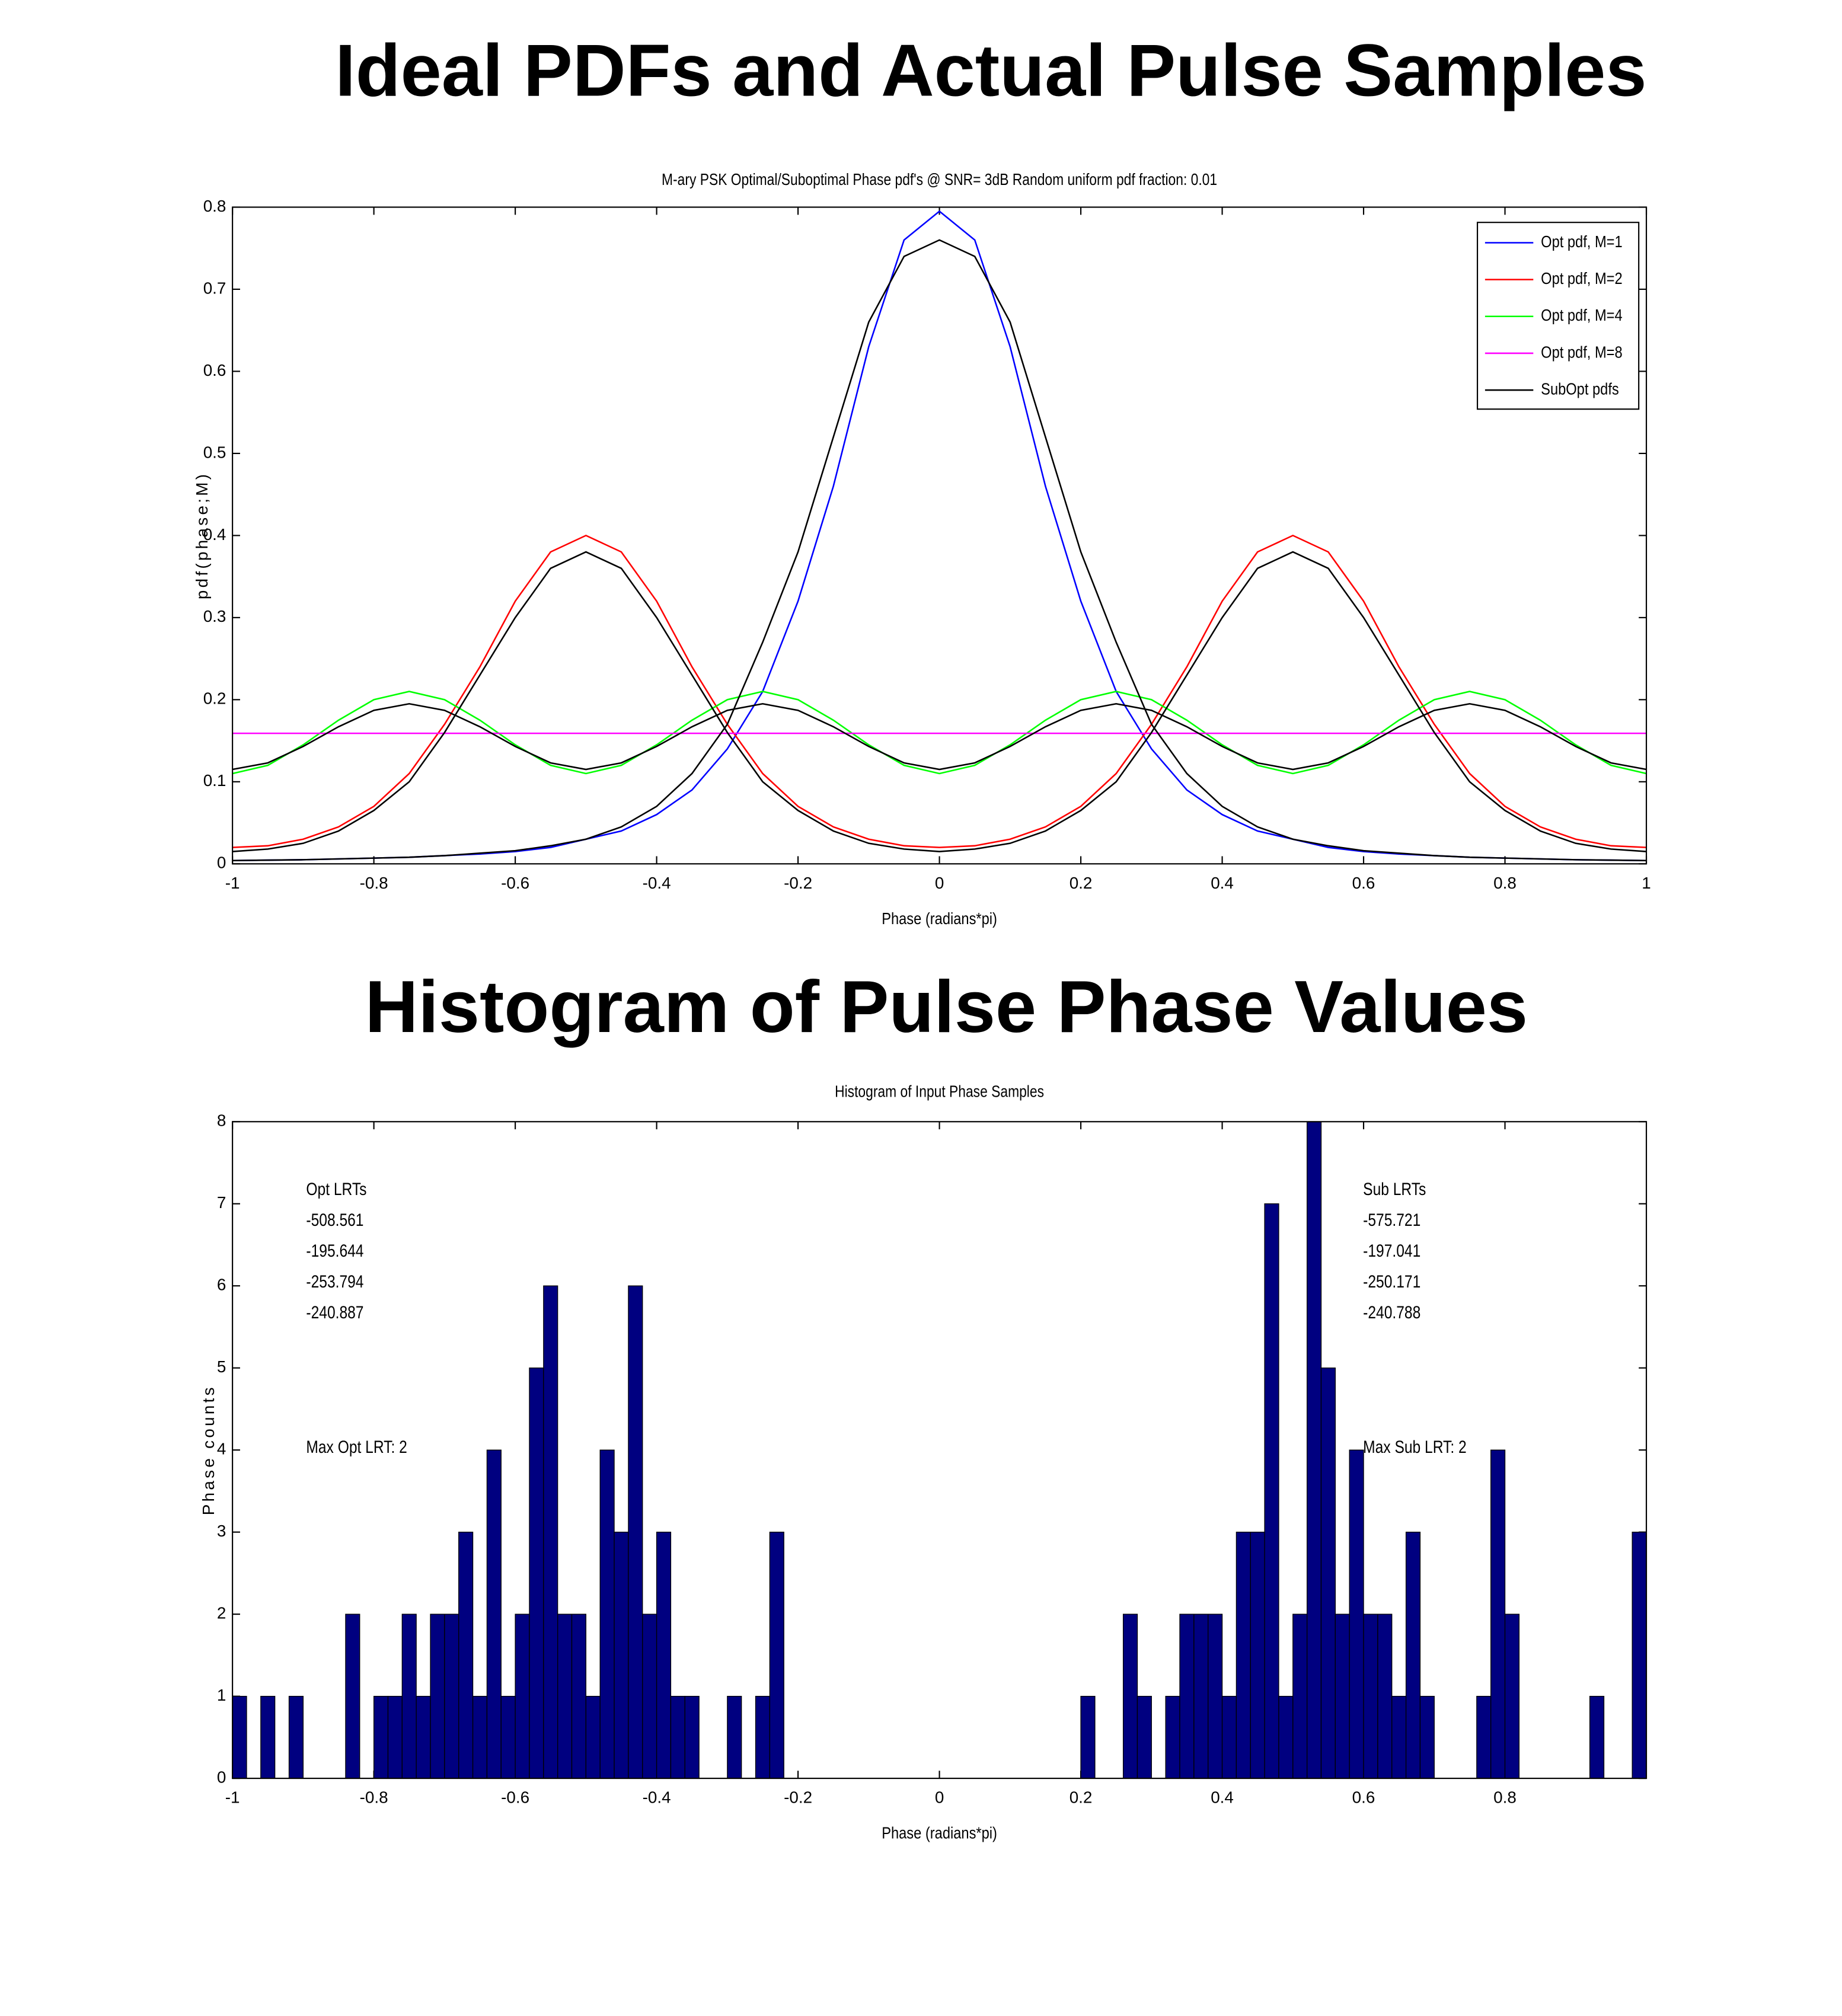  Describe the element at coordinates (1414, 1447) in the screenshot. I see `annotation: Max Sub LRT: 2` at that location.